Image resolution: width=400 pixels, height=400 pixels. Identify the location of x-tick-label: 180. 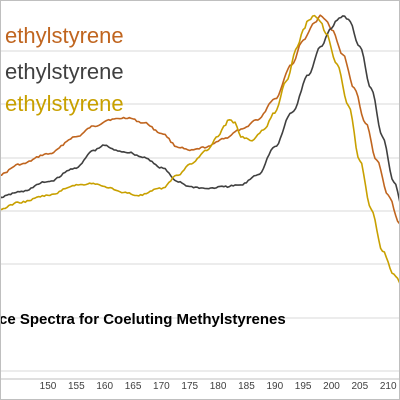
(218, 386).